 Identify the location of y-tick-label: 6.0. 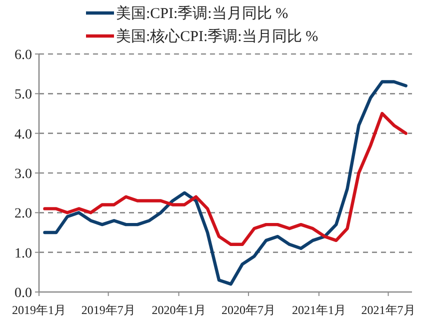
(23, 55).